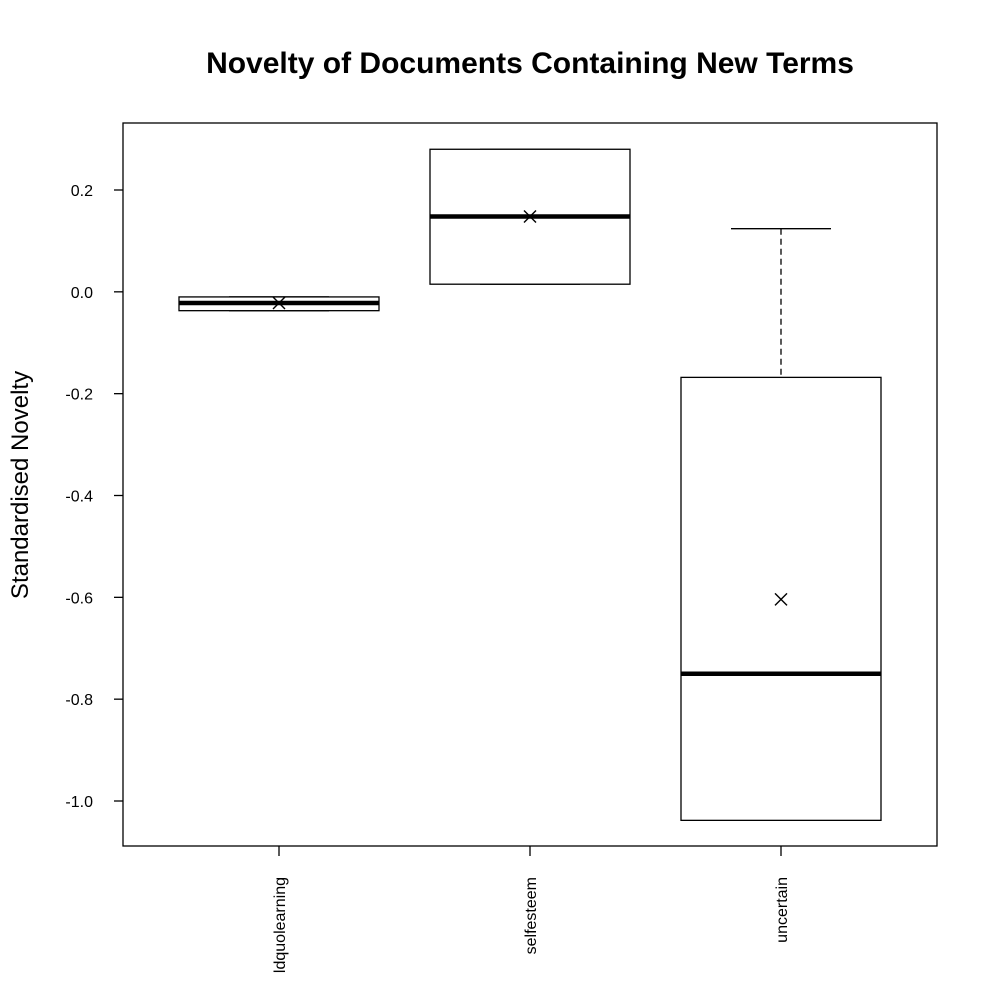  Describe the element at coordinates (531, 915) in the screenshot. I see `x-tick-label: selfesteem` at that location.